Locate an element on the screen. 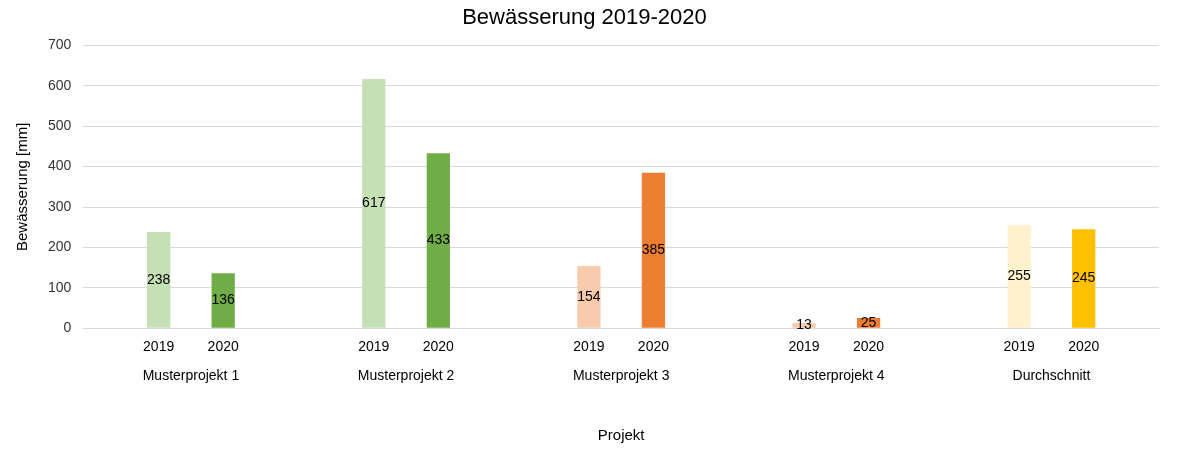  y-axis-title: Bewässerung [mm] is located at coordinates (22, 186).